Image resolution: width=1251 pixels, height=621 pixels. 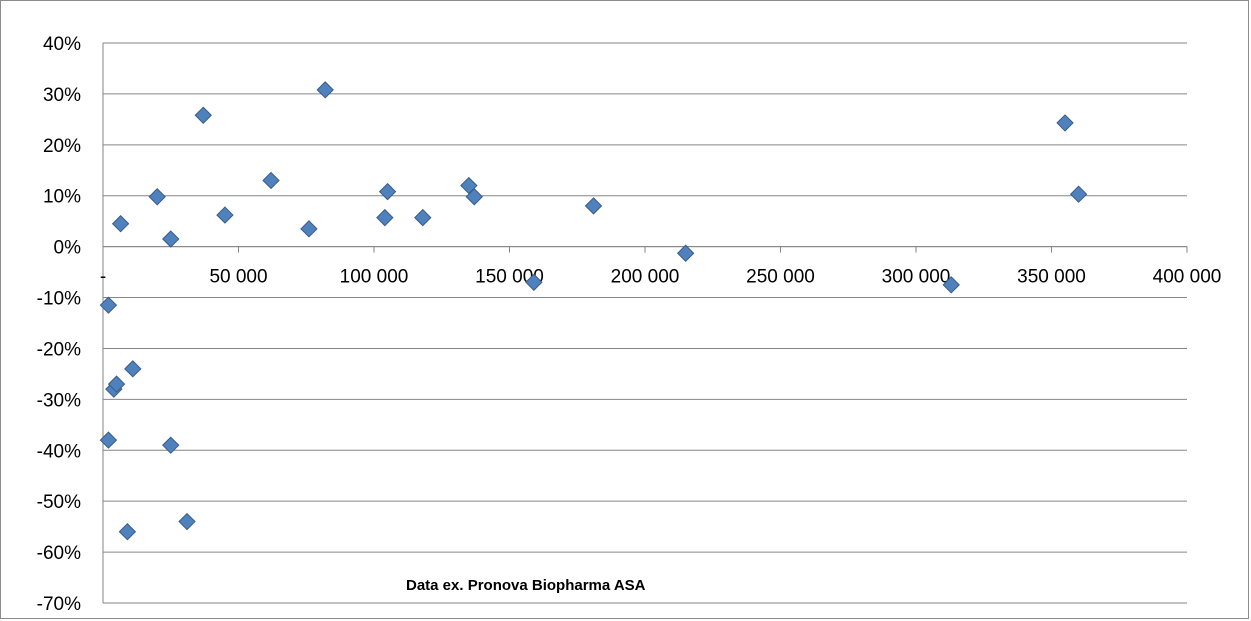 What do you see at coordinates (374, 277) in the screenshot?
I see `x-tick-label: 100 000` at bounding box center [374, 277].